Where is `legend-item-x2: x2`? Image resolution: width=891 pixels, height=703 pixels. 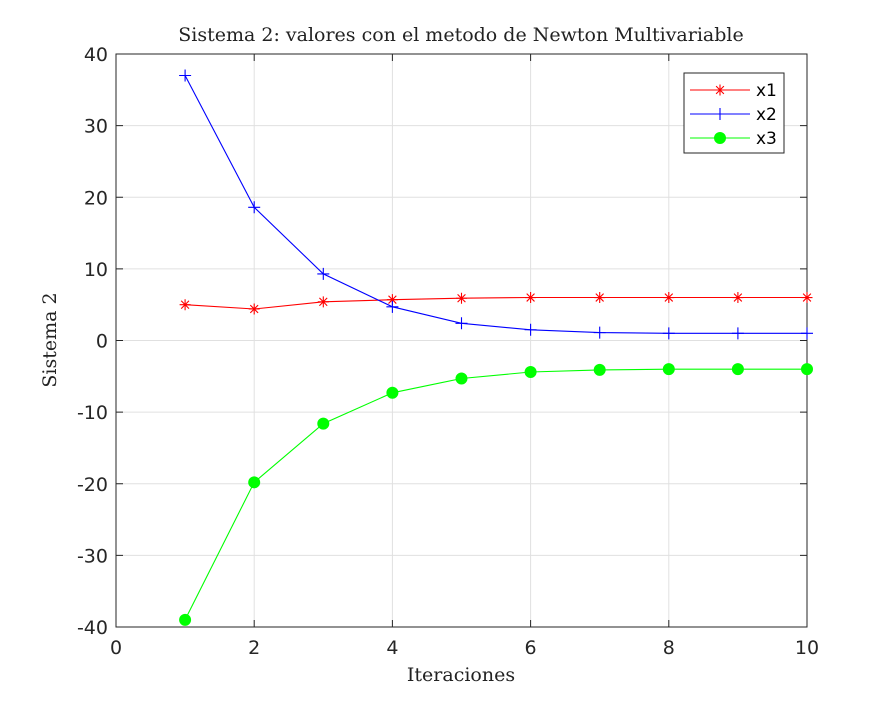
legend-item-x2: x2 is located at coordinates (733, 115).